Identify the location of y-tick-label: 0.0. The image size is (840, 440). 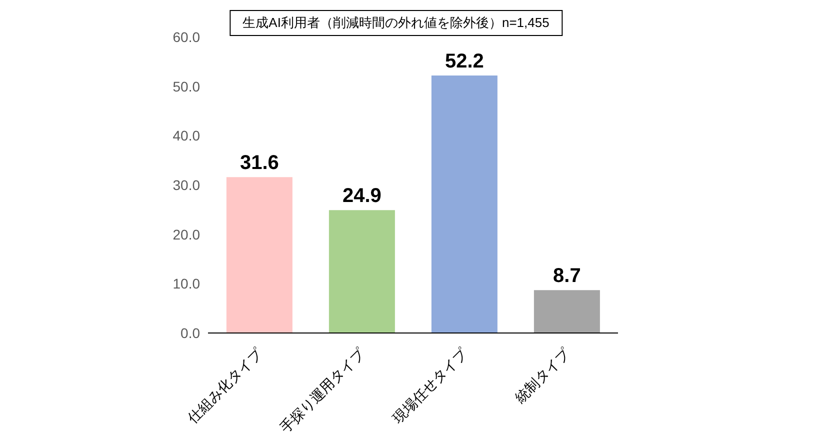
(190, 332).